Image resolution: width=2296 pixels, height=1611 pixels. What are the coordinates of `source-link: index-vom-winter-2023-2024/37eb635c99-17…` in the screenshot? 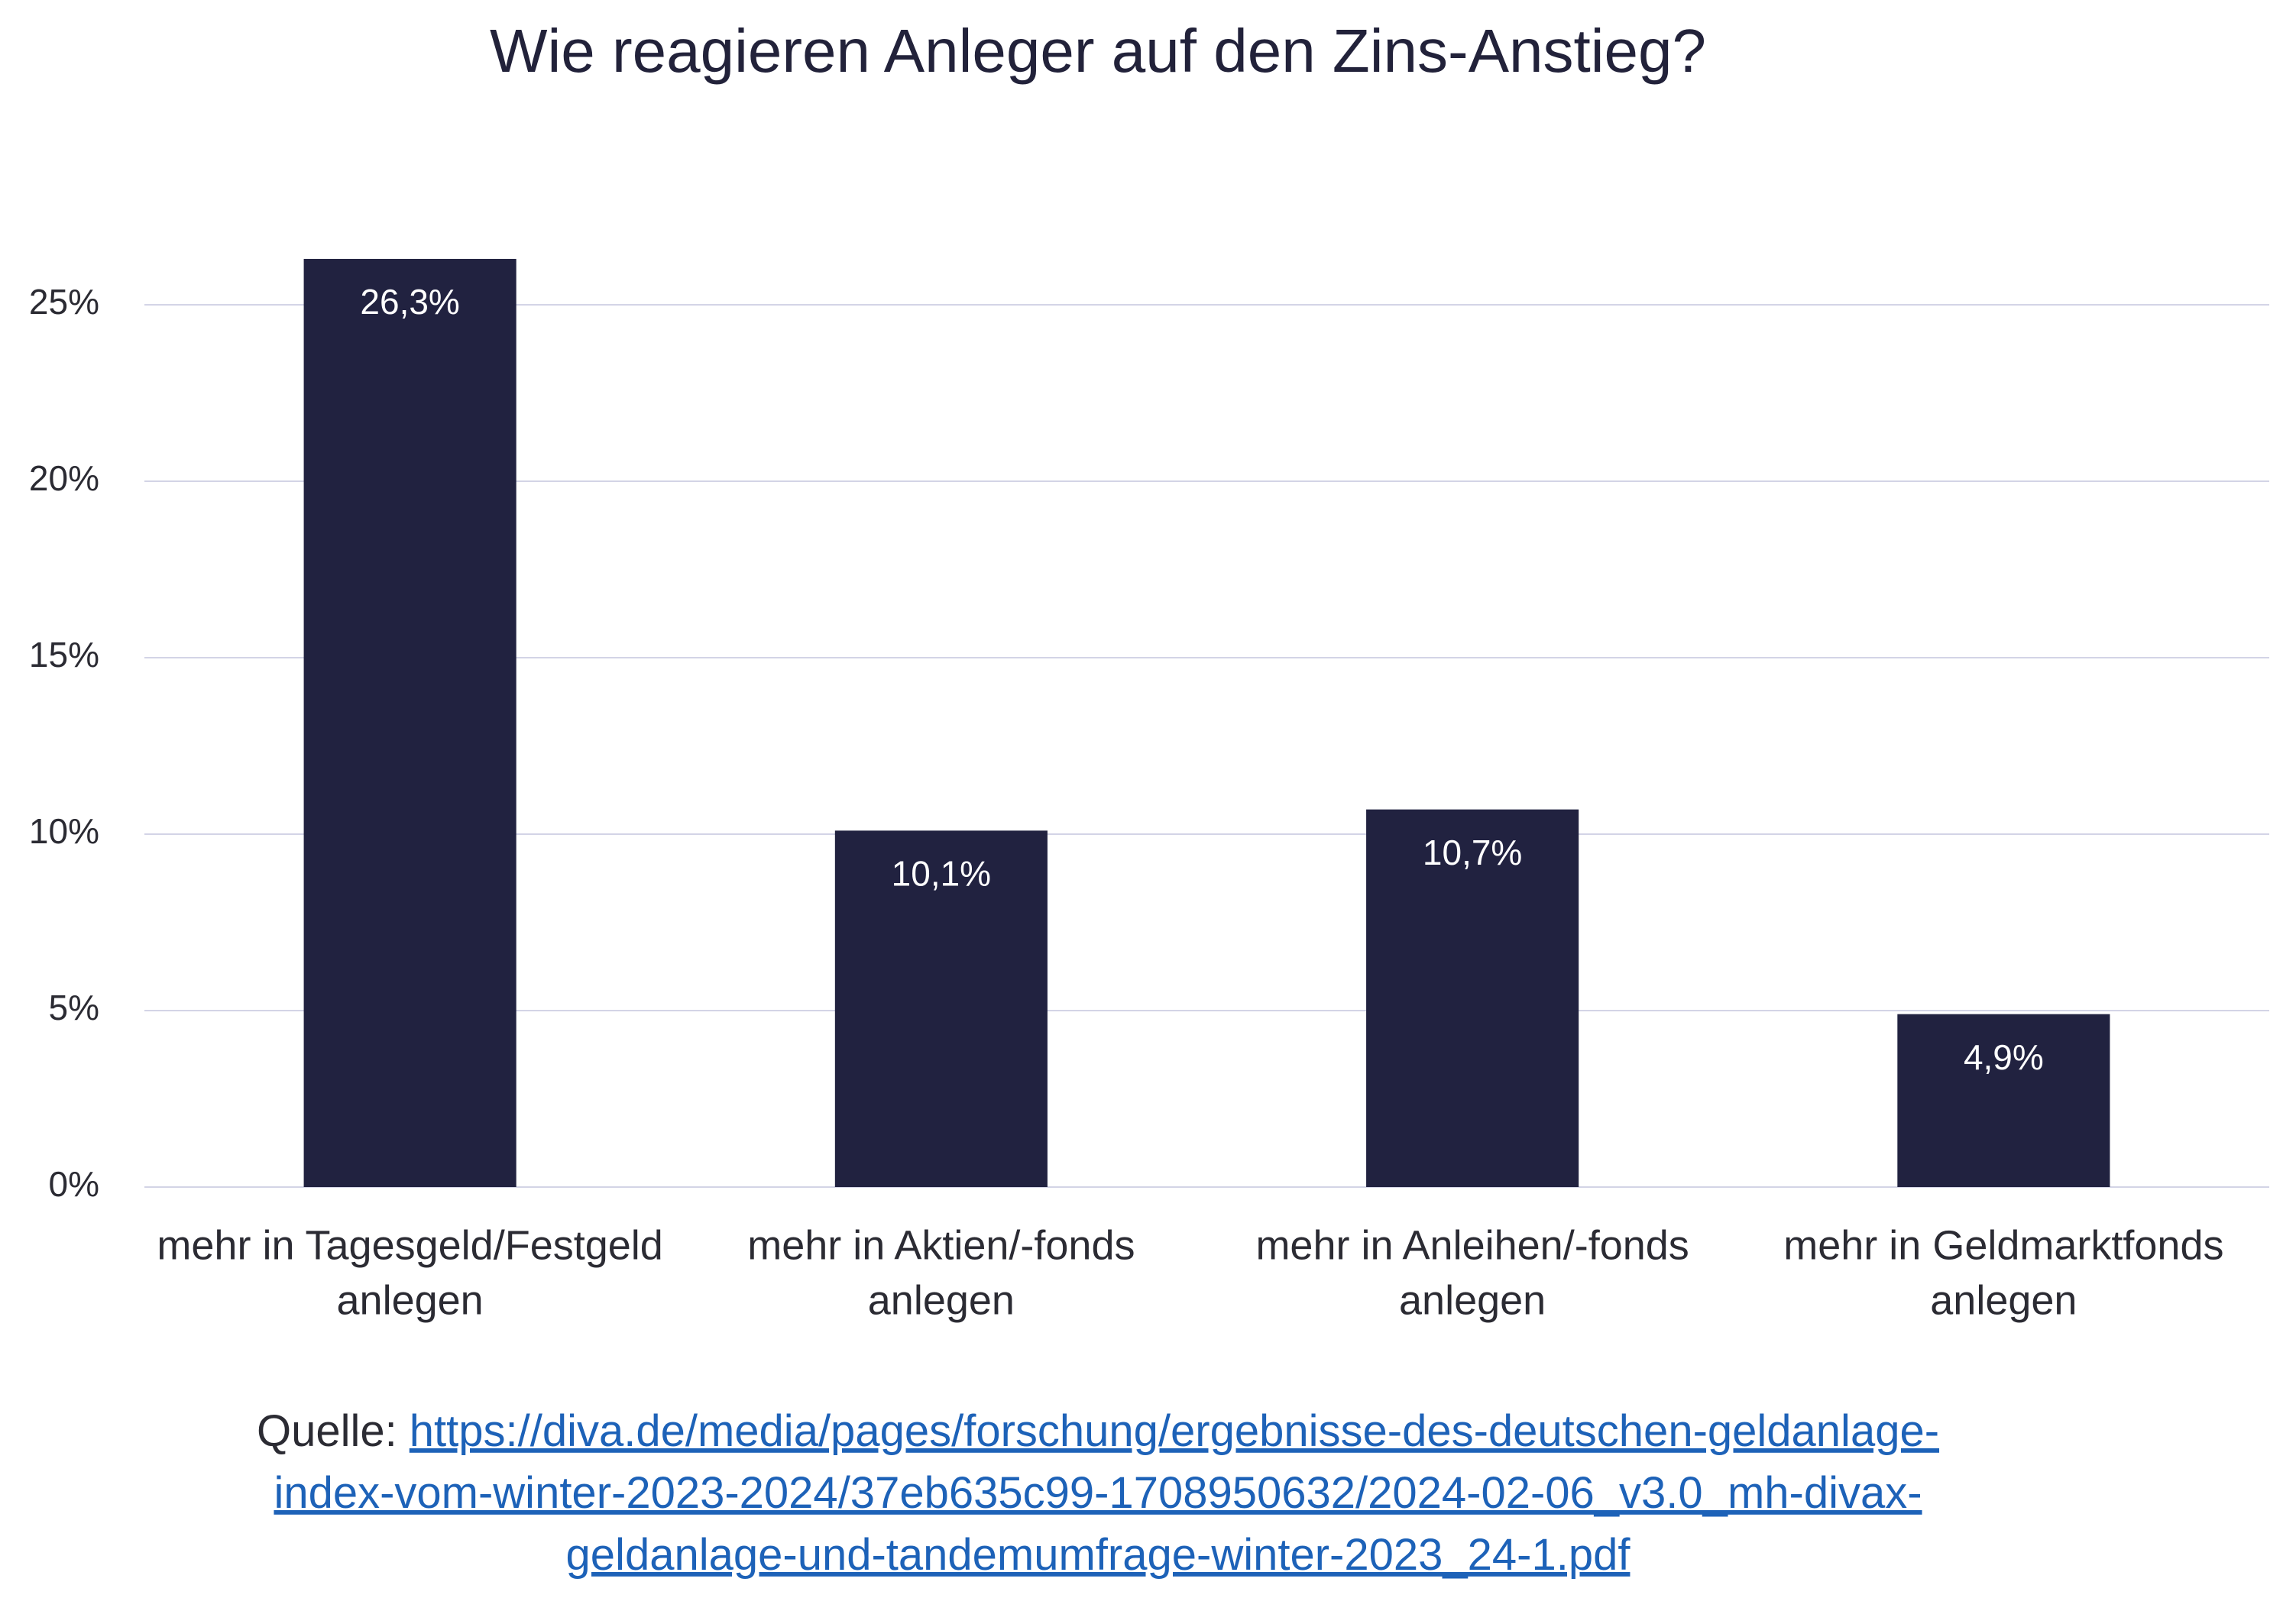 It's located at (1098, 1493).